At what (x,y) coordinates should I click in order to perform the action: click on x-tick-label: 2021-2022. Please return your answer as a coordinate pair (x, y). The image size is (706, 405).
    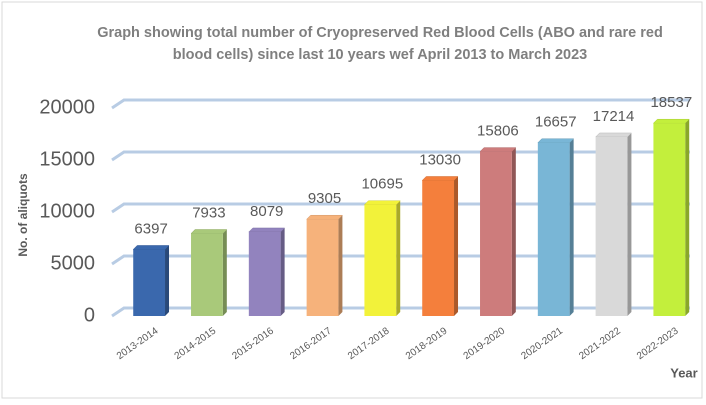
    Looking at the image, I should click on (600, 343).